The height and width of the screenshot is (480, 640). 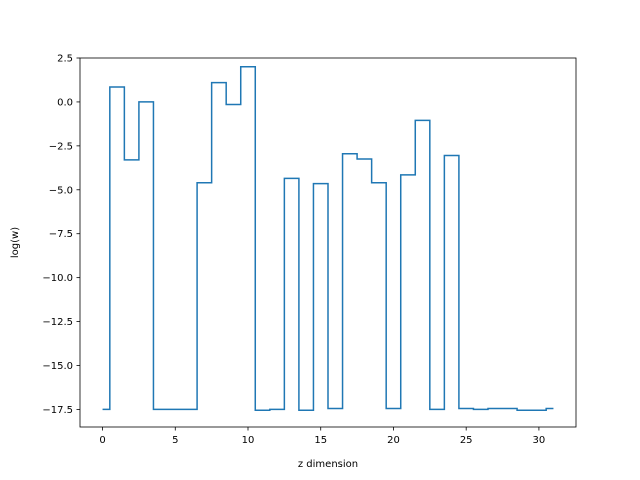 I want to click on y-tick-label: −17.5, so click(x=57, y=410).